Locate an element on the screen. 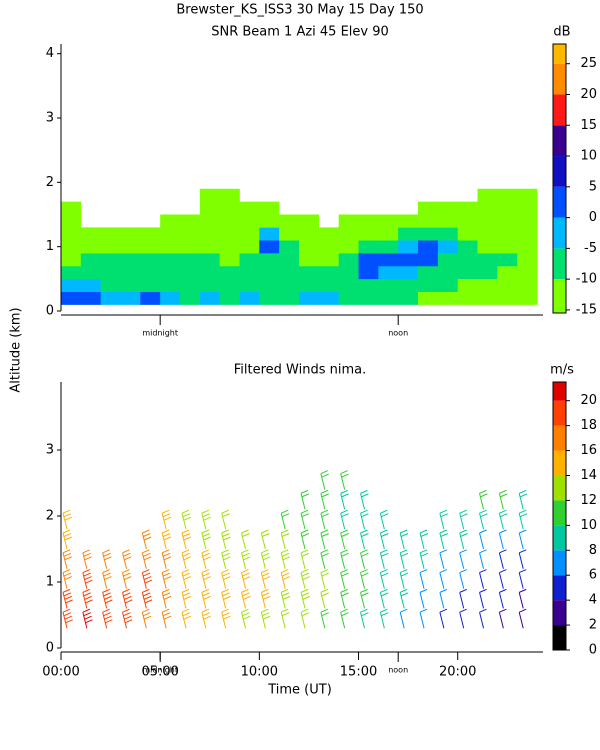 Image resolution: width=600 pixels, height=750 pixels. colorbar-tick-label: 14 is located at coordinates (588, 475).